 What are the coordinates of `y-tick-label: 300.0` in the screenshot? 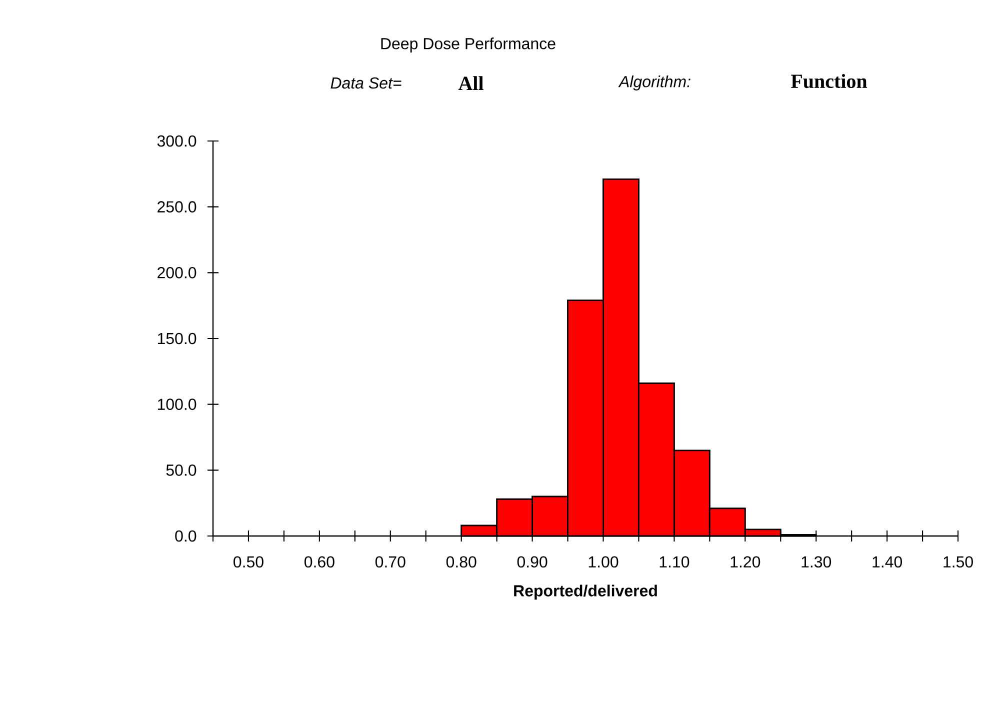 It's located at (176, 141).